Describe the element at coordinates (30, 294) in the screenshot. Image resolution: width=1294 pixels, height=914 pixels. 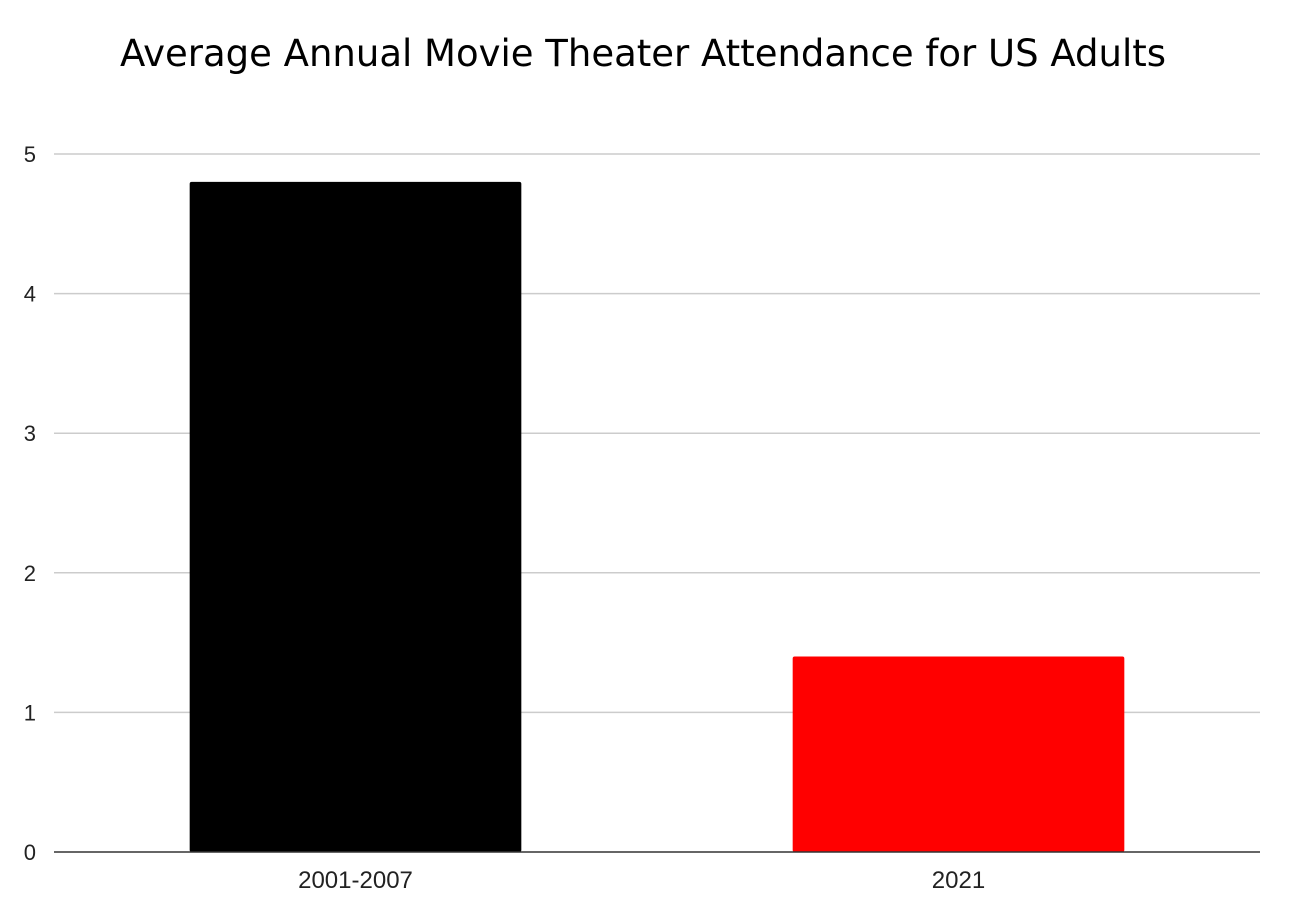
I see `y-tick-label: 4` at that location.